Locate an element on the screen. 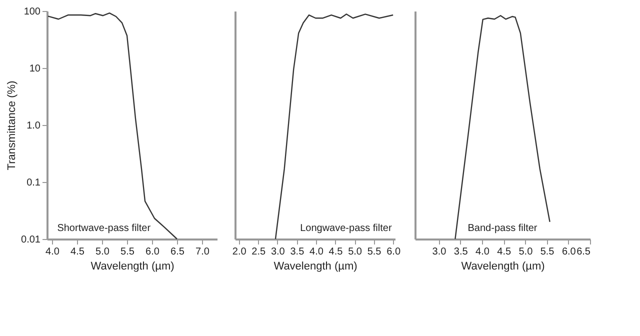  y-tick-label: 1.0 is located at coordinates (33, 126).